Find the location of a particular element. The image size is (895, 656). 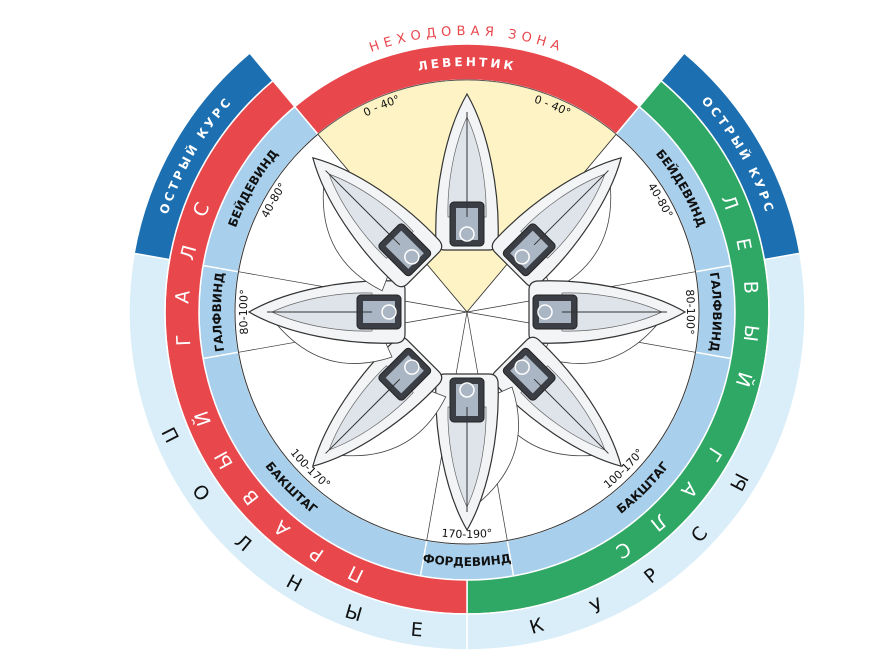

label-path: ЛЕВЕНТИК is located at coordinates (466, 64).